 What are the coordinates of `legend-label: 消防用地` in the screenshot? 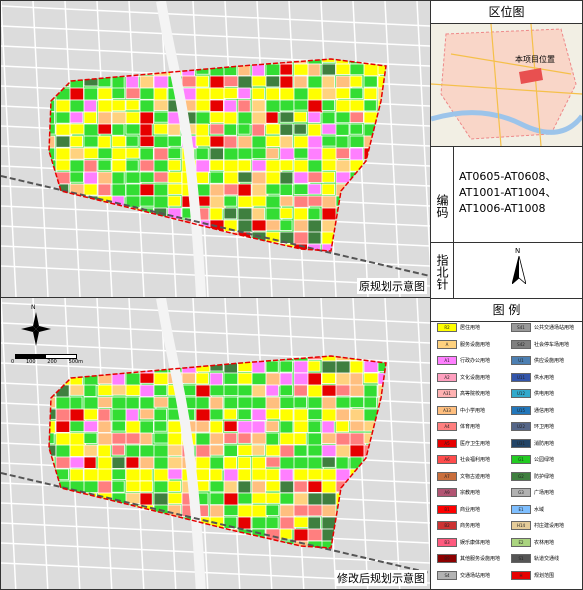 It's located at (544, 443).